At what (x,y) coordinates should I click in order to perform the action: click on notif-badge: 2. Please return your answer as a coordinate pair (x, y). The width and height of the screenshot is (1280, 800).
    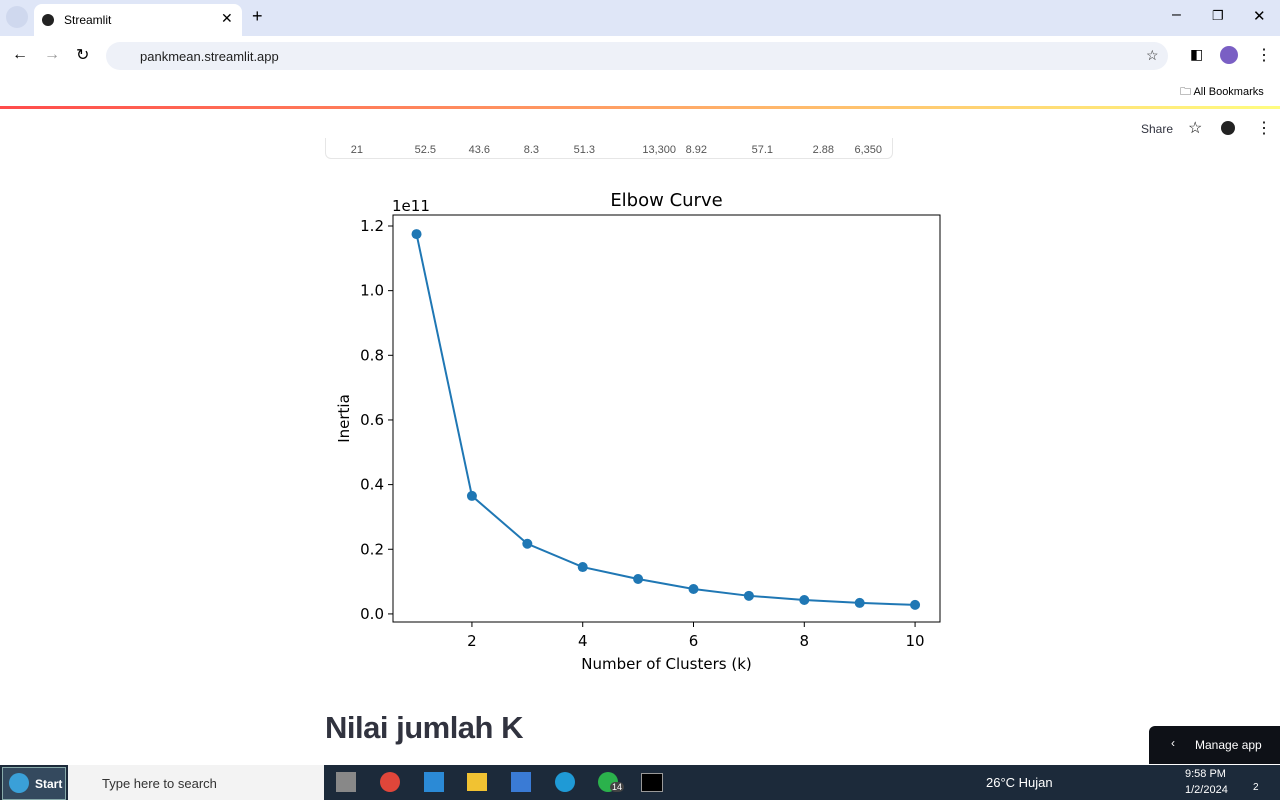
    Looking at the image, I should click on (1256, 787).